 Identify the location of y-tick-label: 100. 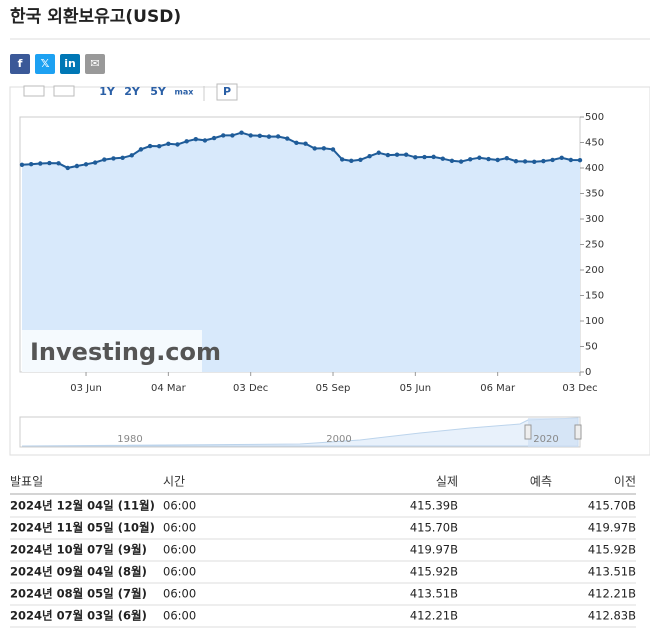
(594, 321).